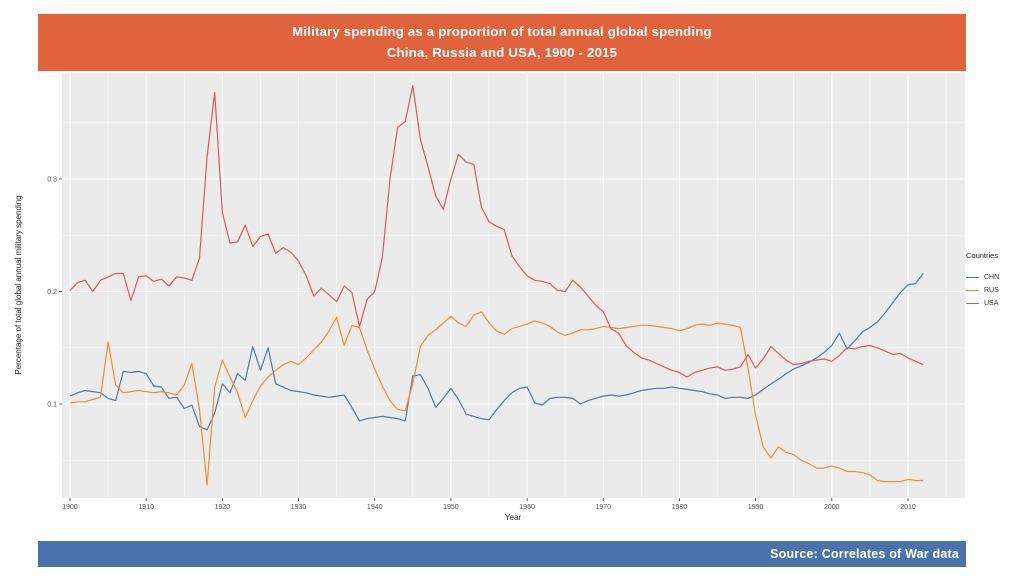 This screenshot has height=576, width=1024. What do you see at coordinates (375, 507) in the screenshot?
I see `x-tick-label-1940: 1940` at bounding box center [375, 507].